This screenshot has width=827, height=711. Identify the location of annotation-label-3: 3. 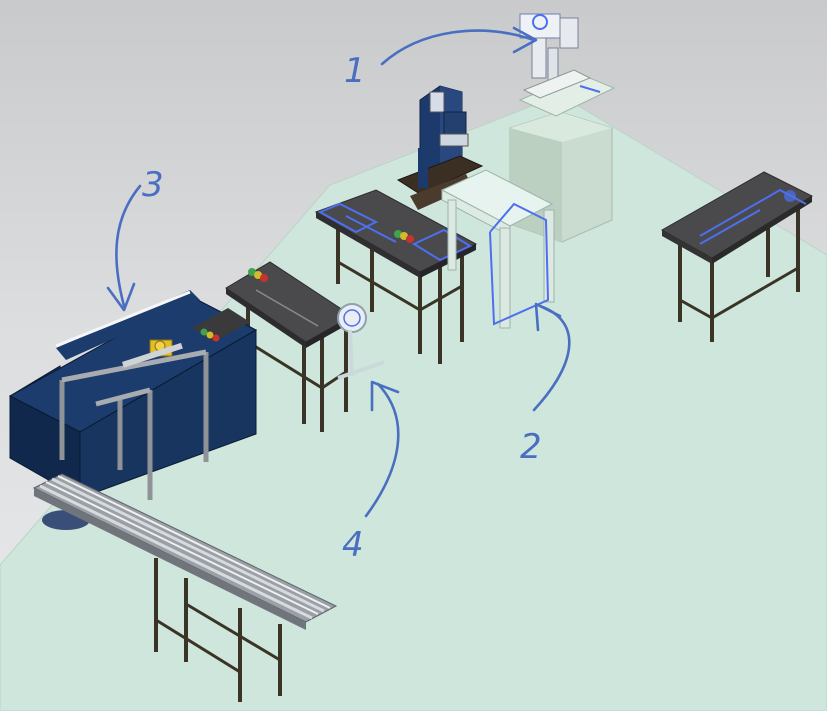
(153, 185).